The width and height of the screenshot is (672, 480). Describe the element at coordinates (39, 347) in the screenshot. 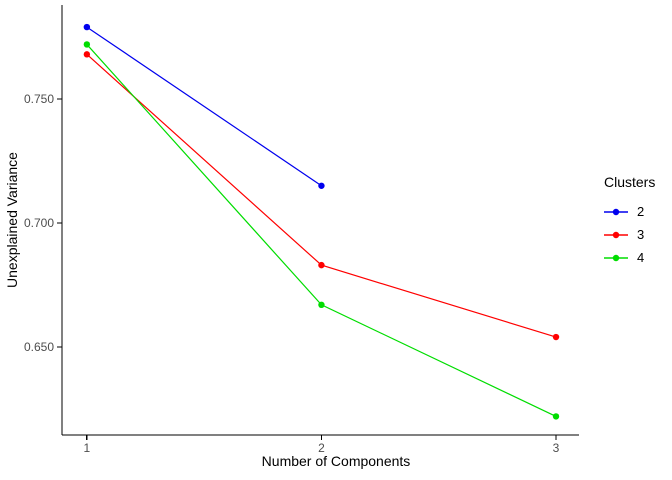

I see `y-tick-label: 0.650` at that location.